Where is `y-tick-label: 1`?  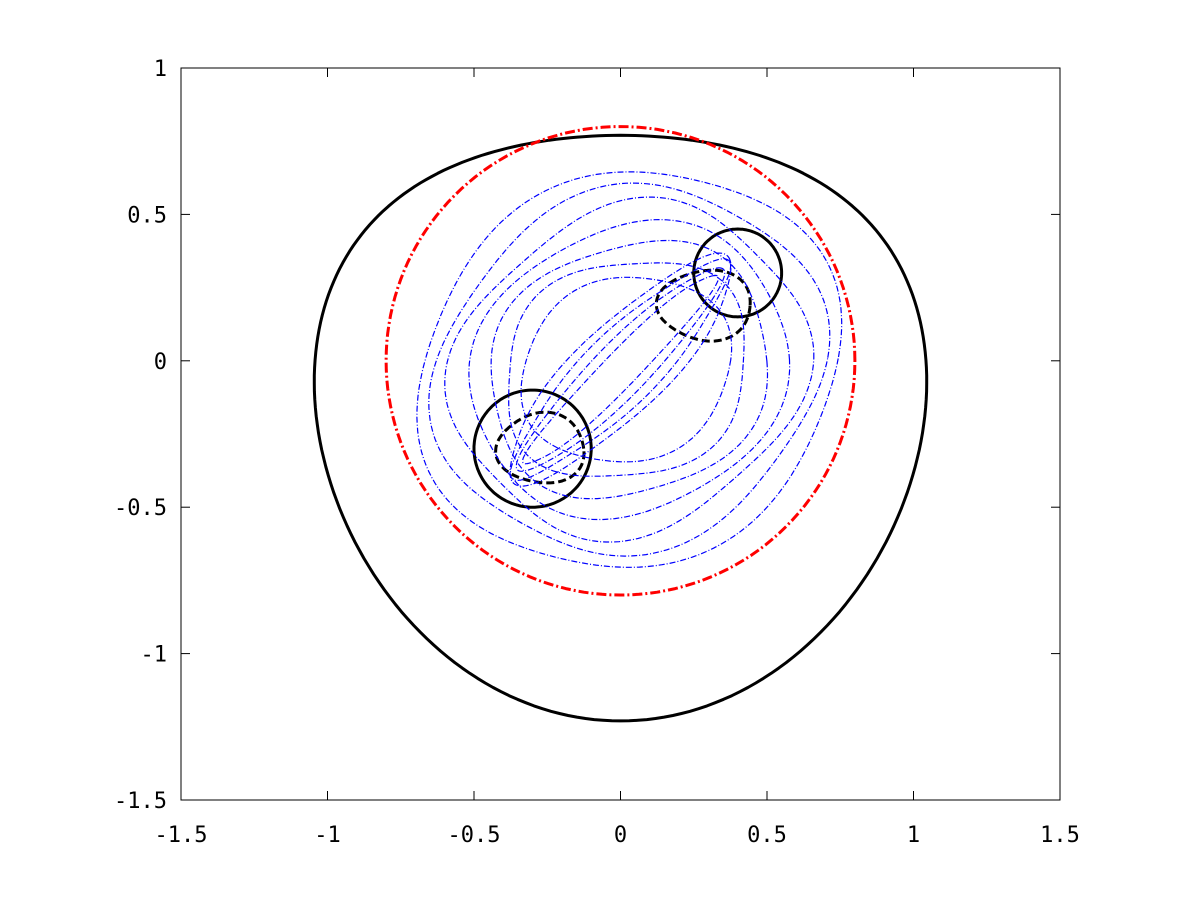 y-tick-label: 1 is located at coordinates (160, 69).